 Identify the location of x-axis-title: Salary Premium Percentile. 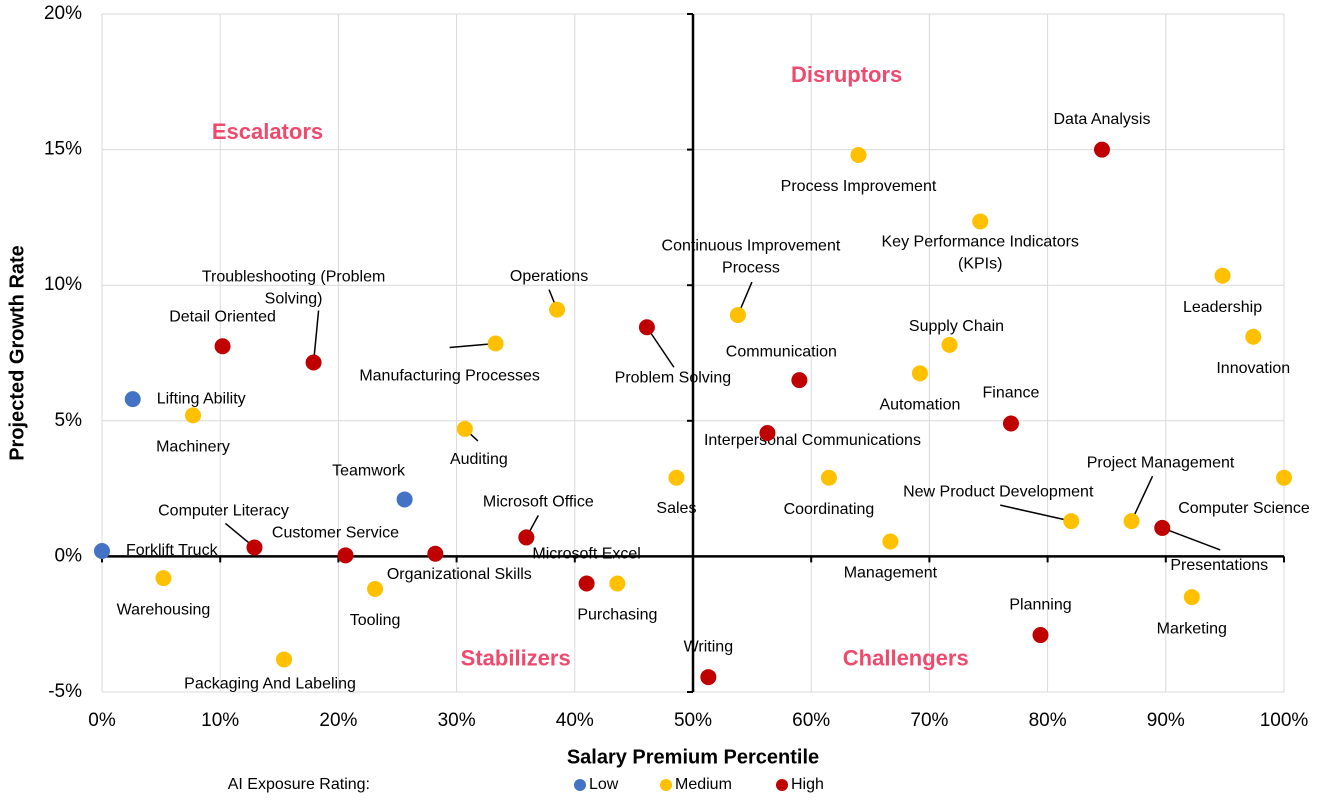
(693, 757).